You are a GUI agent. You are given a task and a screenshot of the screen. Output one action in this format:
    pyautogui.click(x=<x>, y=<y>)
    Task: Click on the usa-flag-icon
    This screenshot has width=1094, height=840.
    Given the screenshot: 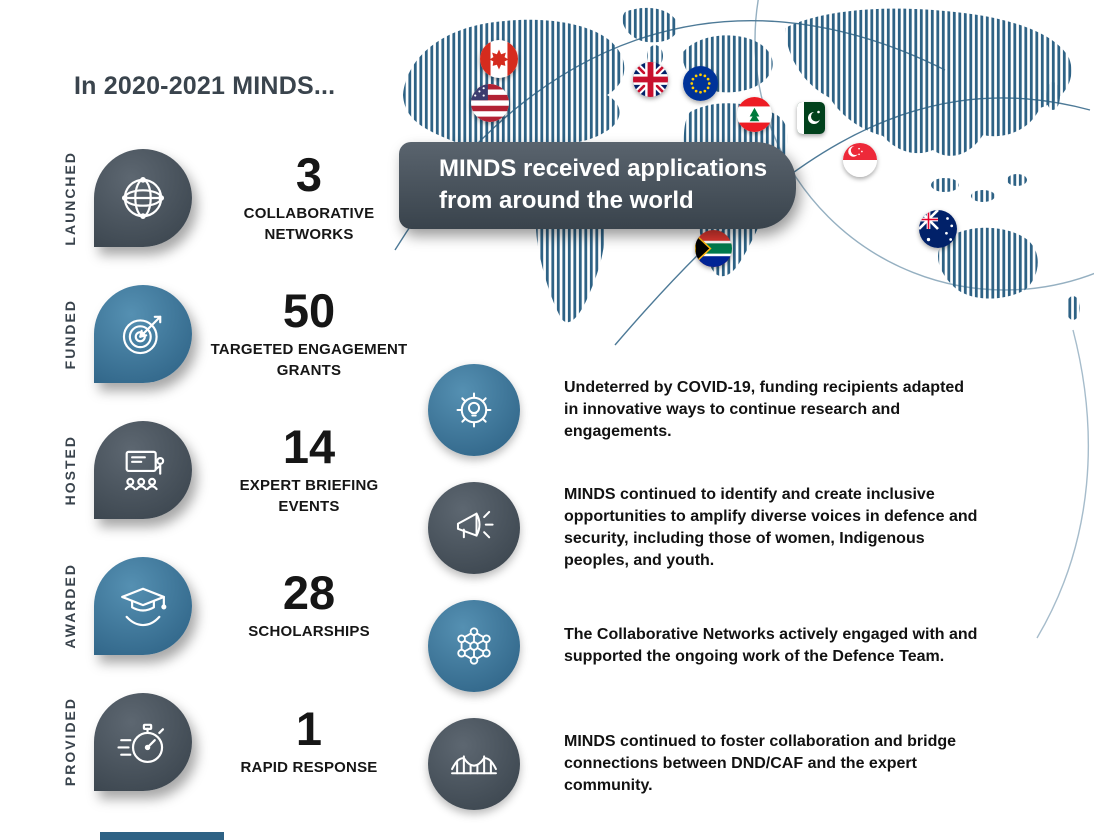 What is the action you would take?
    pyautogui.click(x=490, y=103)
    